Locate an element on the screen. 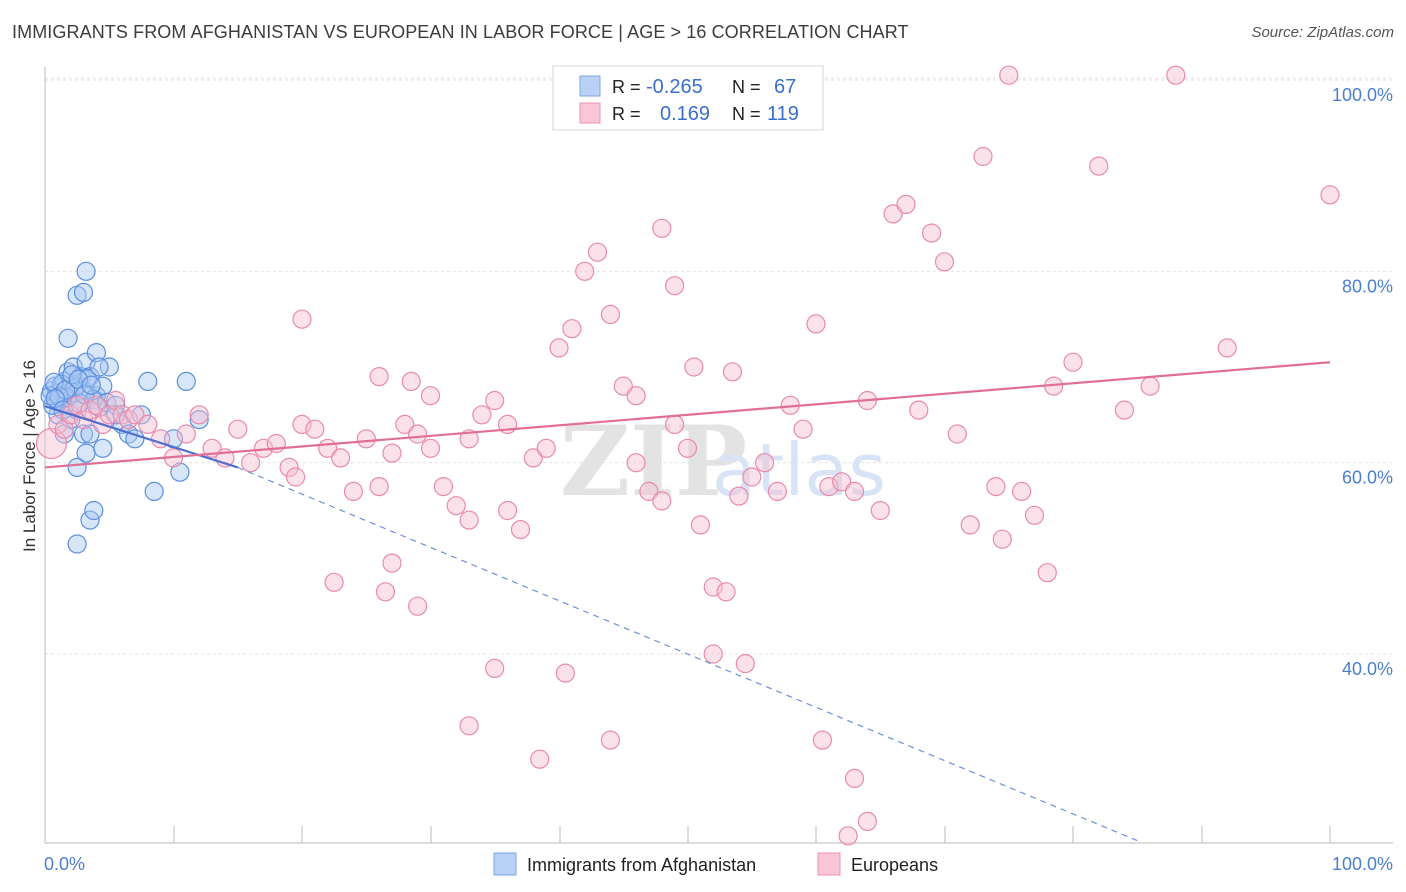 The image size is (1406, 892). legend-top: R = -0.265 N = 67 R = 0.169 N = 119 is located at coordinates (688, 98).